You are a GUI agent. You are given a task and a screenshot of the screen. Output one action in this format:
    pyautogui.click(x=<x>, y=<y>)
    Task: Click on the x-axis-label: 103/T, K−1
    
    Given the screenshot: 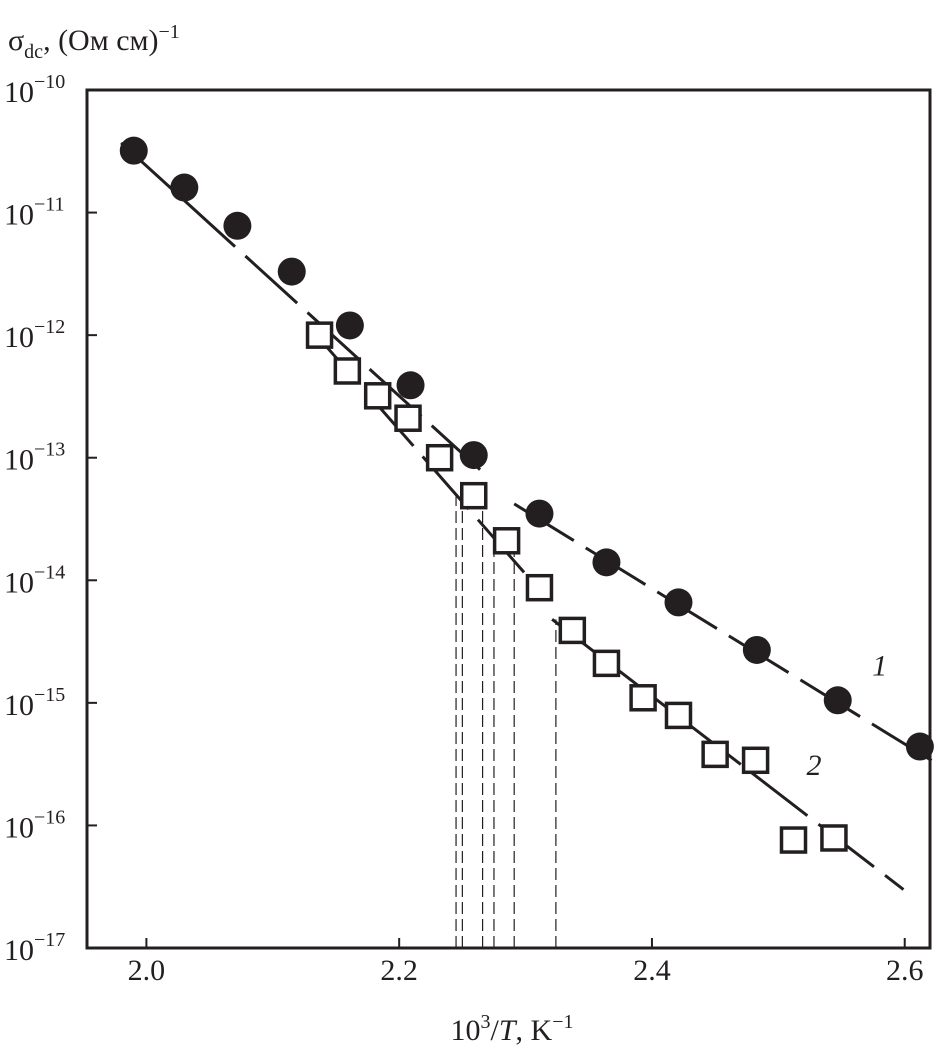 What is the action you would take?
    pyautogui.click(x=512, y=1029)
    